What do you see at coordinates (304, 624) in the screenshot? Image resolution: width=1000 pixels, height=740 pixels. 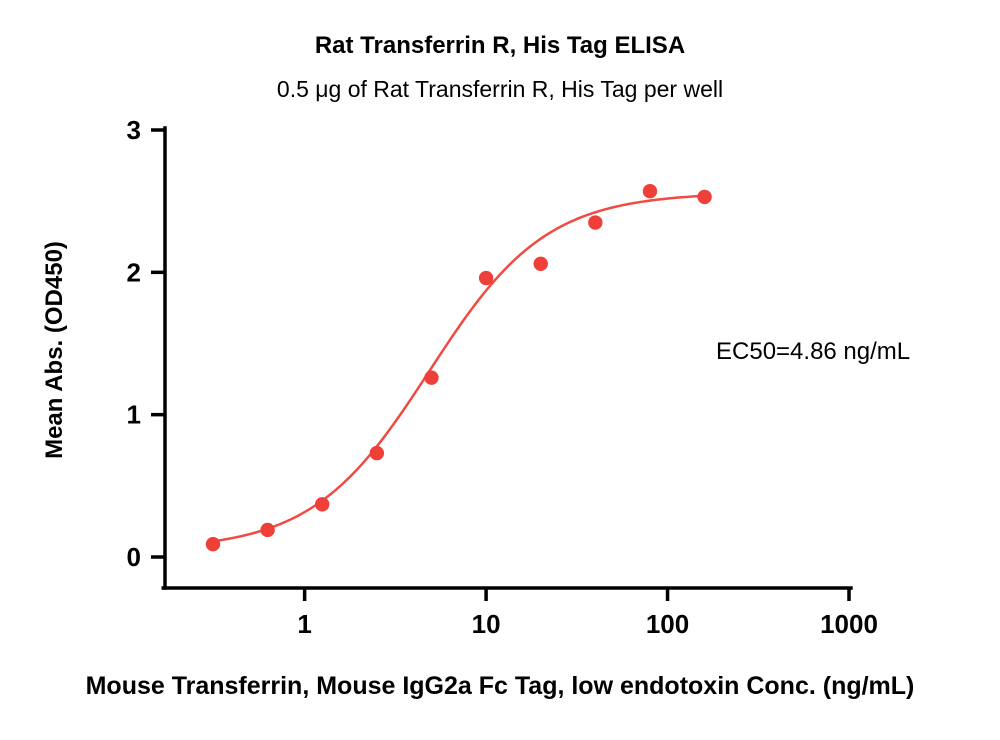 I see `x-tick-label: 1` at bounding box center [304, 624].